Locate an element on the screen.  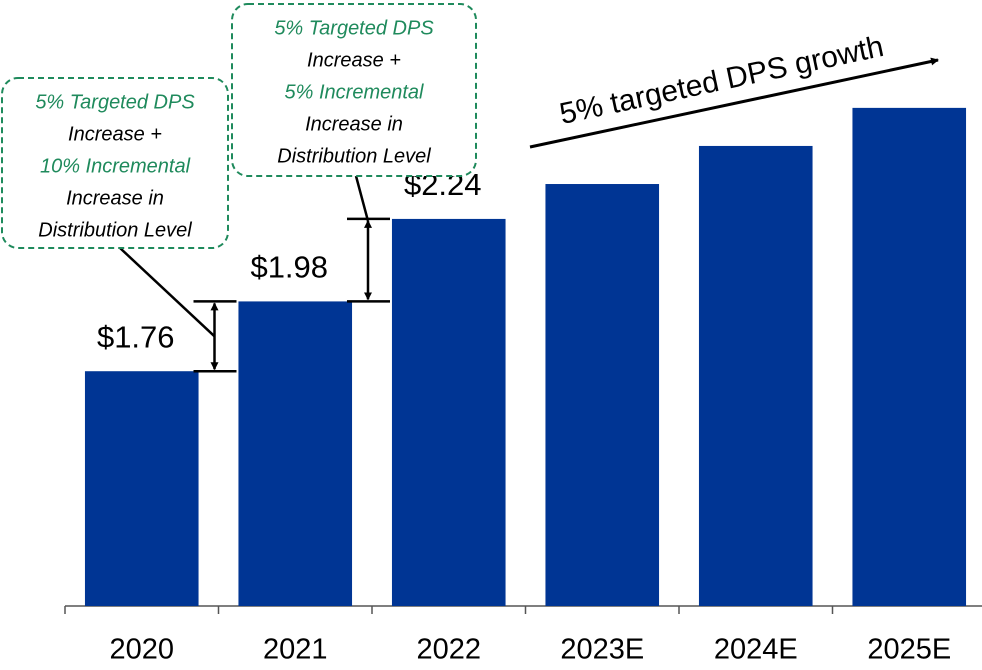
x-tick-label: 2021 is located at coordinates (295, 650).